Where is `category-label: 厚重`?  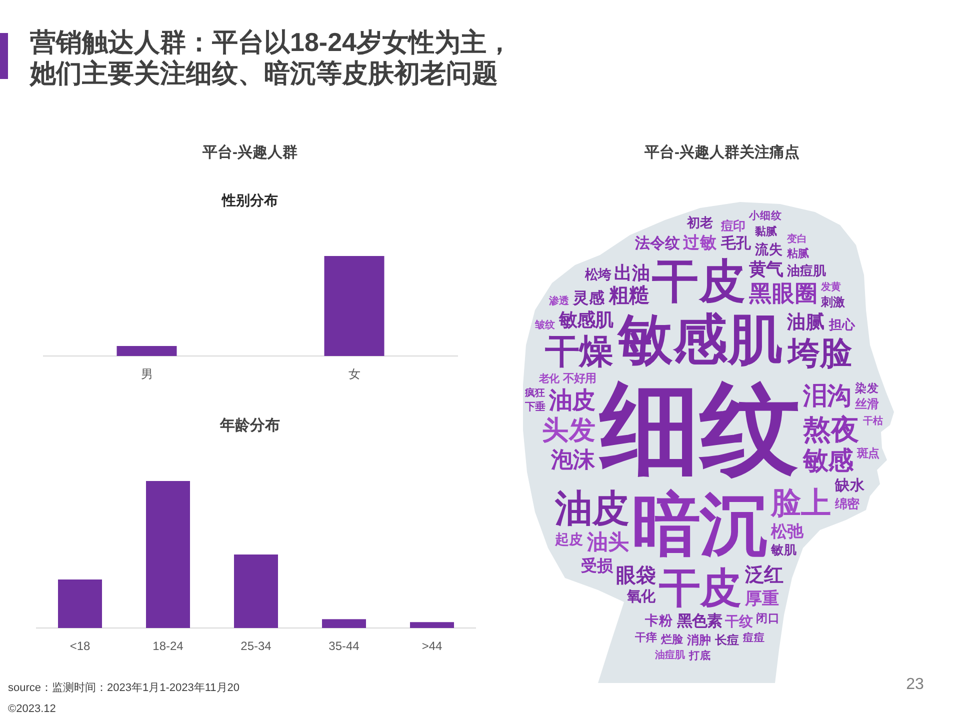 category-label: 厚重 is located at coordinates (761, 598).